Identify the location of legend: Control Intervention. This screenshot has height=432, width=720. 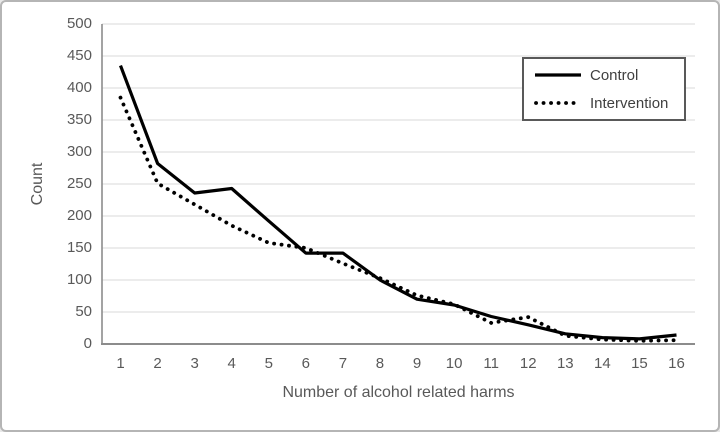
(604, 89).